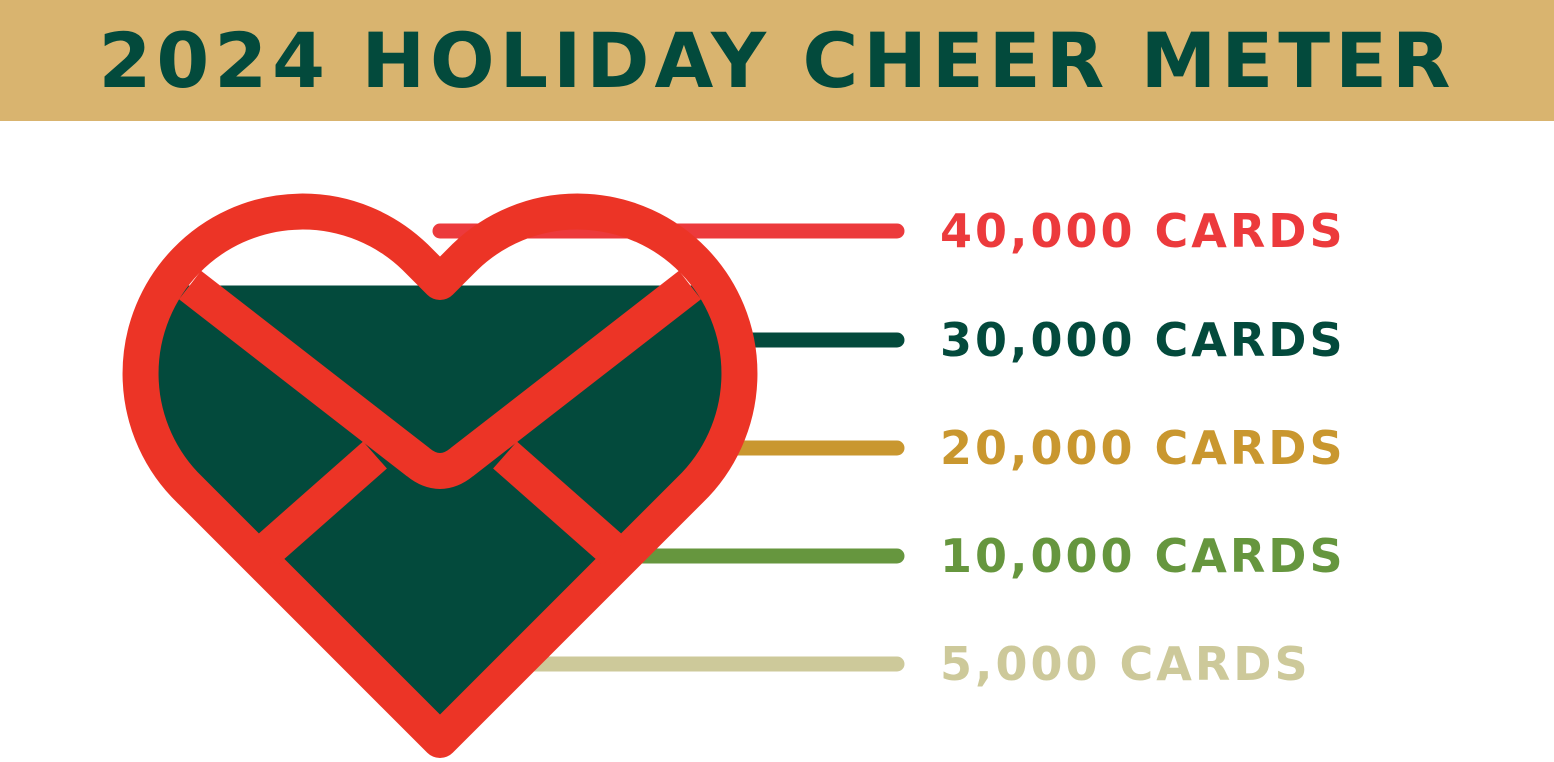 The image size is (1554, 762). Describe the element at coordinates (440, 379) in the screenshot. I see `envelope-flap` at that location.